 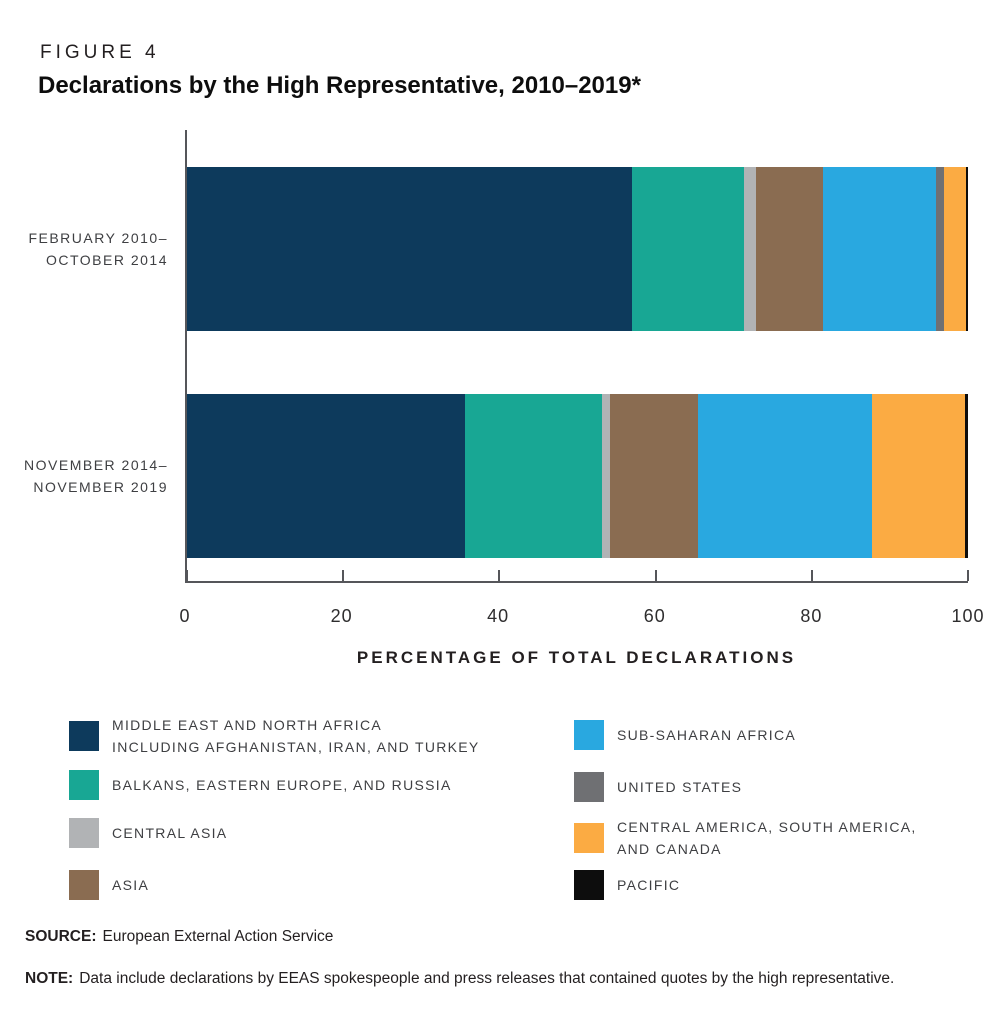 I want to click on legend-label: CENTRAL ASIA, so click(x=169, y=833).